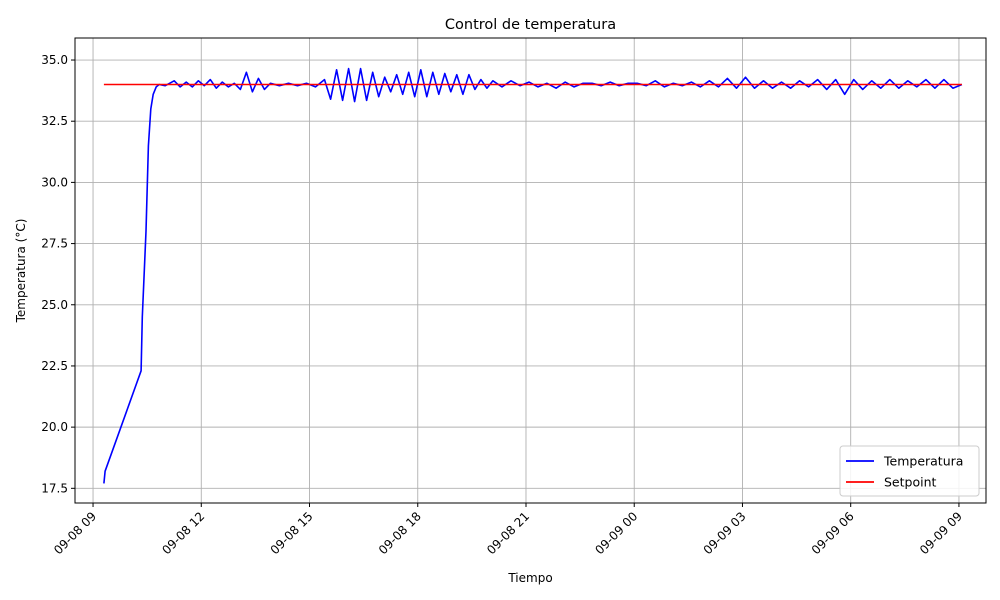 This screenshot has width=1000, height=600. I want to click on y-tick-label: 17.5, so click(54, 488).